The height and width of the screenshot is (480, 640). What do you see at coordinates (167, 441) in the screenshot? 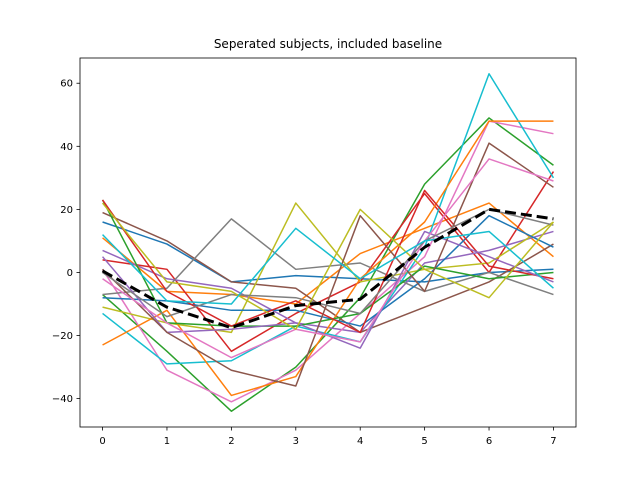
I see `x-tick-label: 1` at bounding box center [167, 441].